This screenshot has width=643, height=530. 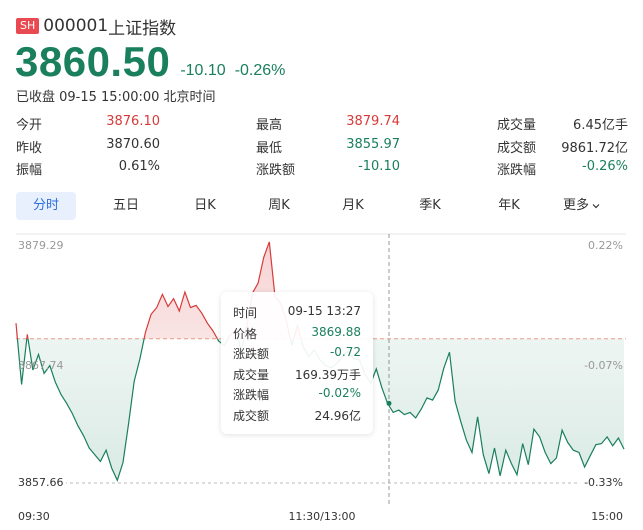 What do you see at coordinates (29, 148) in the screenshot?
I see `stat-label-prev-close: 昨收` at bounding box center [29, 148].